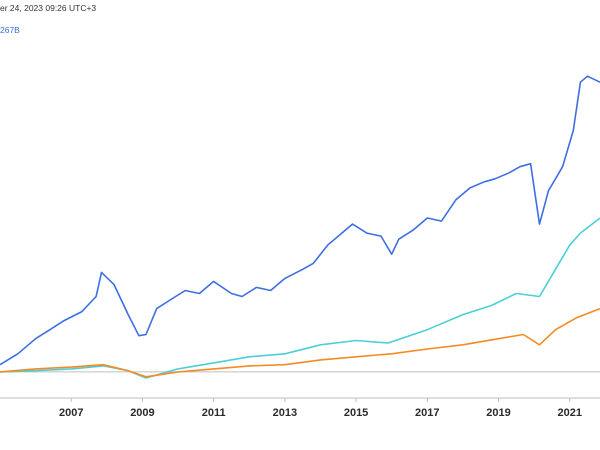 The image size is (600, 450). Describe the element at coordinates (427, 413) in the screenshot. I see `x-tick-label: 2017` at that location.